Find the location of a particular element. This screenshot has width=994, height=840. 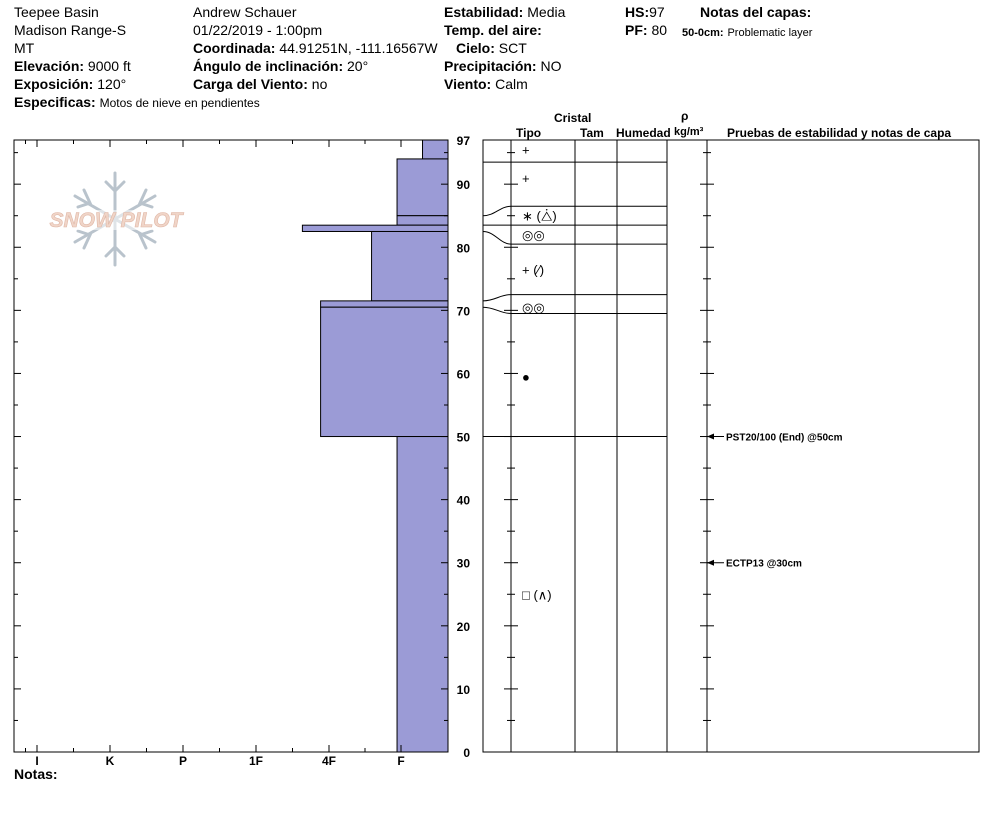

crystal-type-glyph: ● is located at coordinates (526, 377).